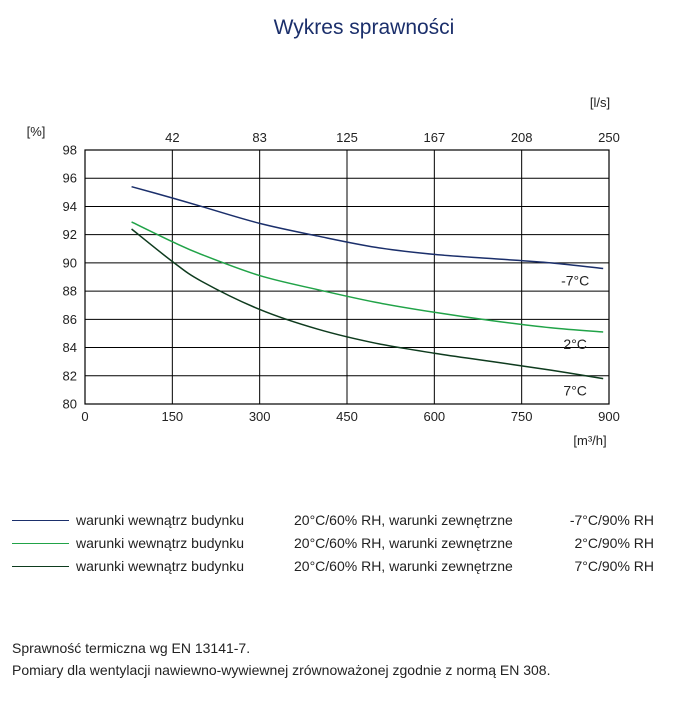  What do you see at coordinates (575, 391) in the screenshot?
I see `series-label-2: 7°C` at bounding box center [575, 391].